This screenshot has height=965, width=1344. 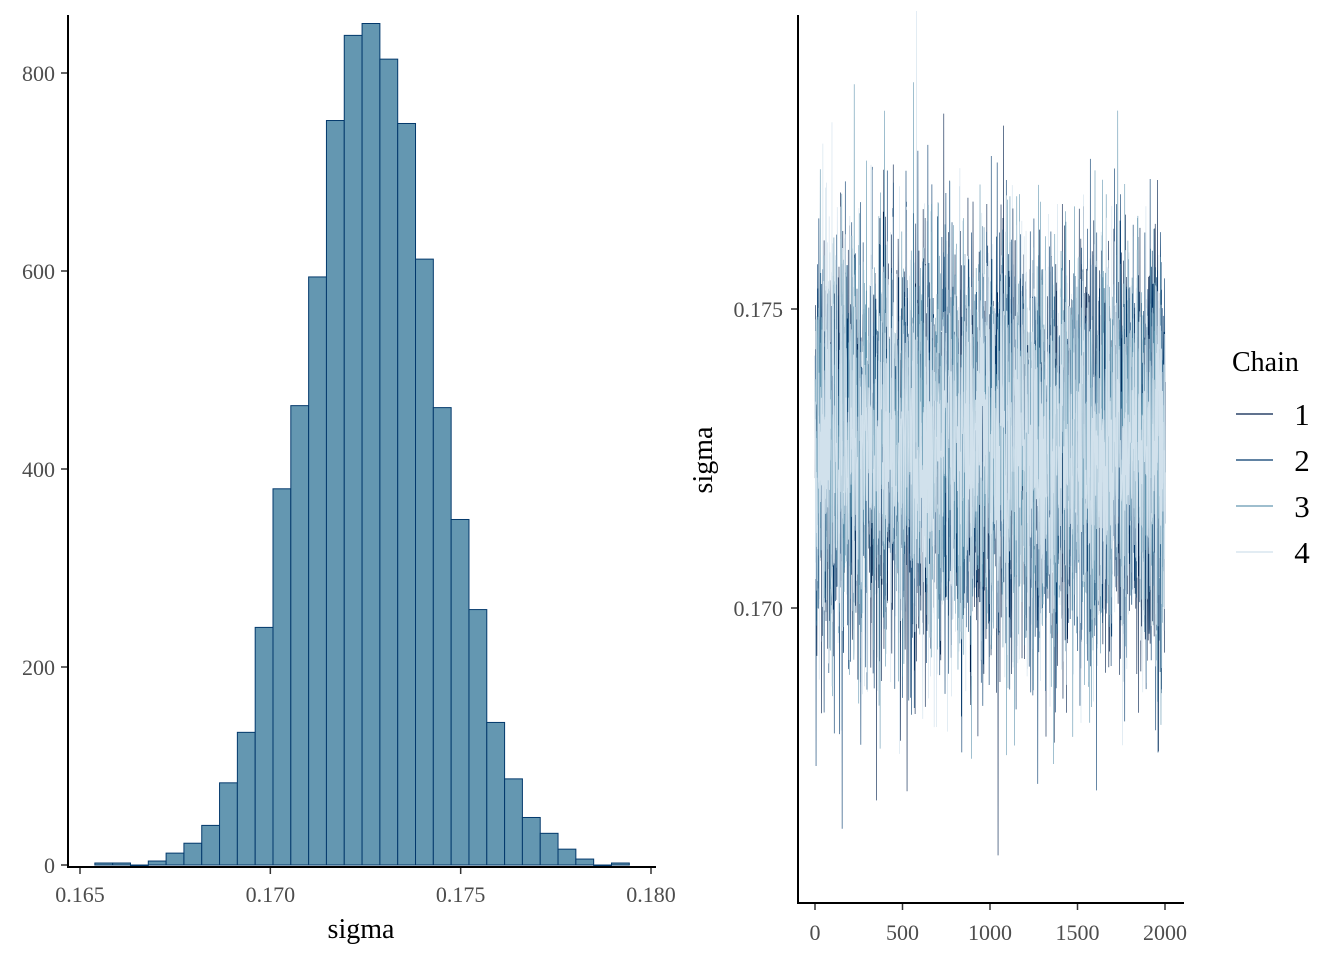 What do you see at coordinates (759, 608) in the screenshot?
I see `y-tick-label: 0.170` at bounding box center [759, 608].